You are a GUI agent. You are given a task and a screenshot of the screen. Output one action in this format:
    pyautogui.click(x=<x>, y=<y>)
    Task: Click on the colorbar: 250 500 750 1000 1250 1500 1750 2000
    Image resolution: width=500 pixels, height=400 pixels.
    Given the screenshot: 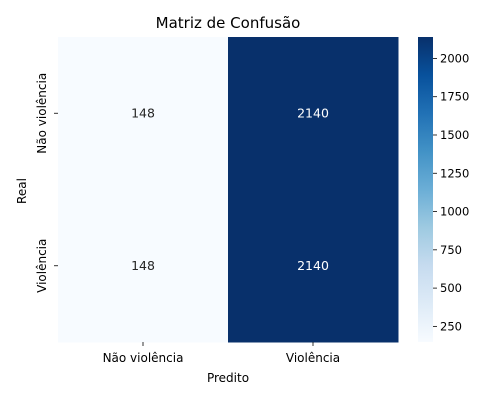 What is the action you would take?
    pyautogui.click(x=443, y=189)
    